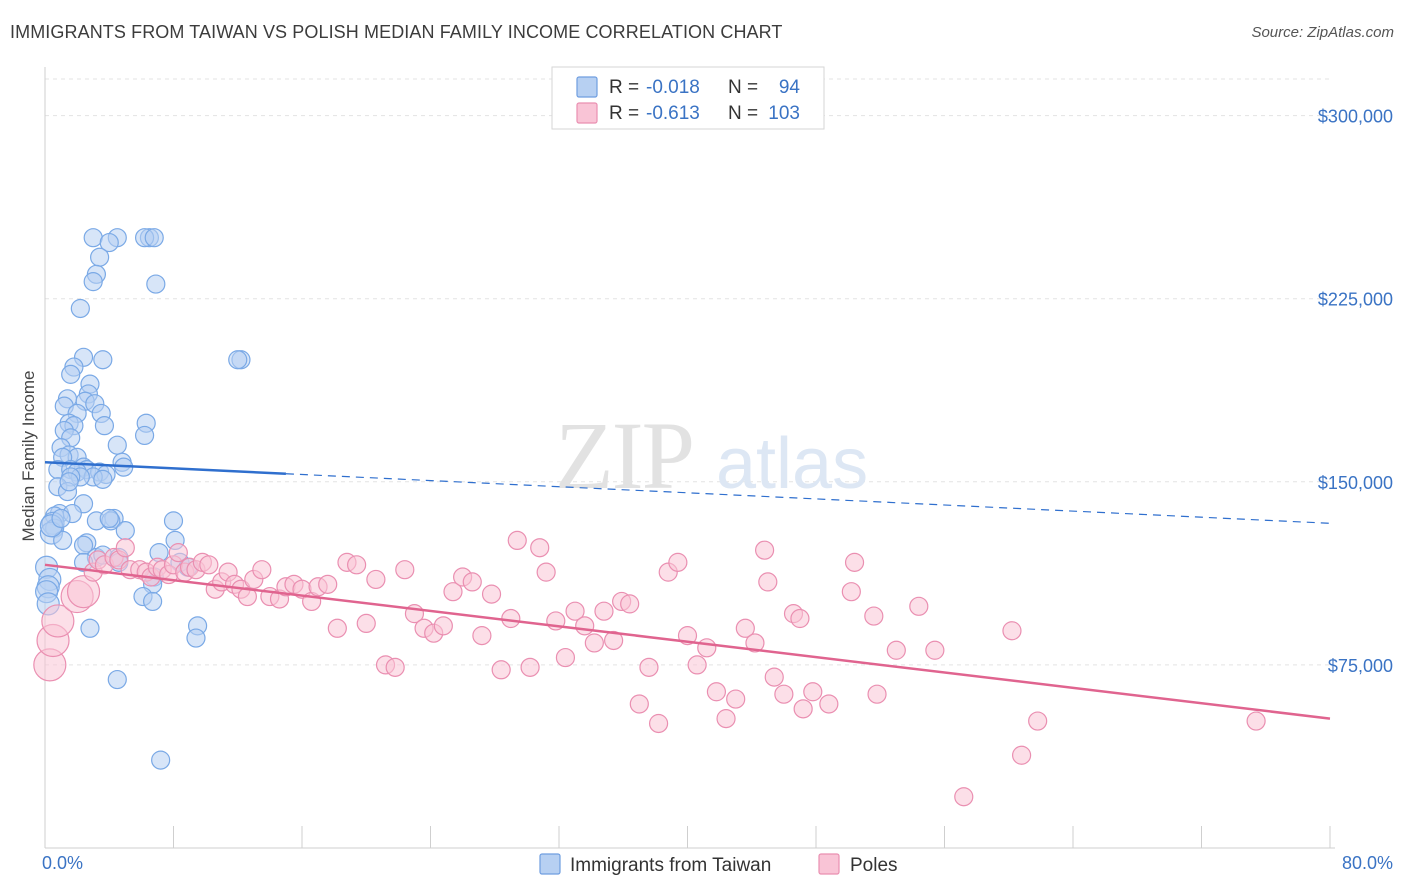 The height and width of the screenshot is (892, 1406). What do you see at coordinates (790, 87) in the screenshot?
I see `stats-n-value-taiwan: 94` at bounding box center [790, 87].